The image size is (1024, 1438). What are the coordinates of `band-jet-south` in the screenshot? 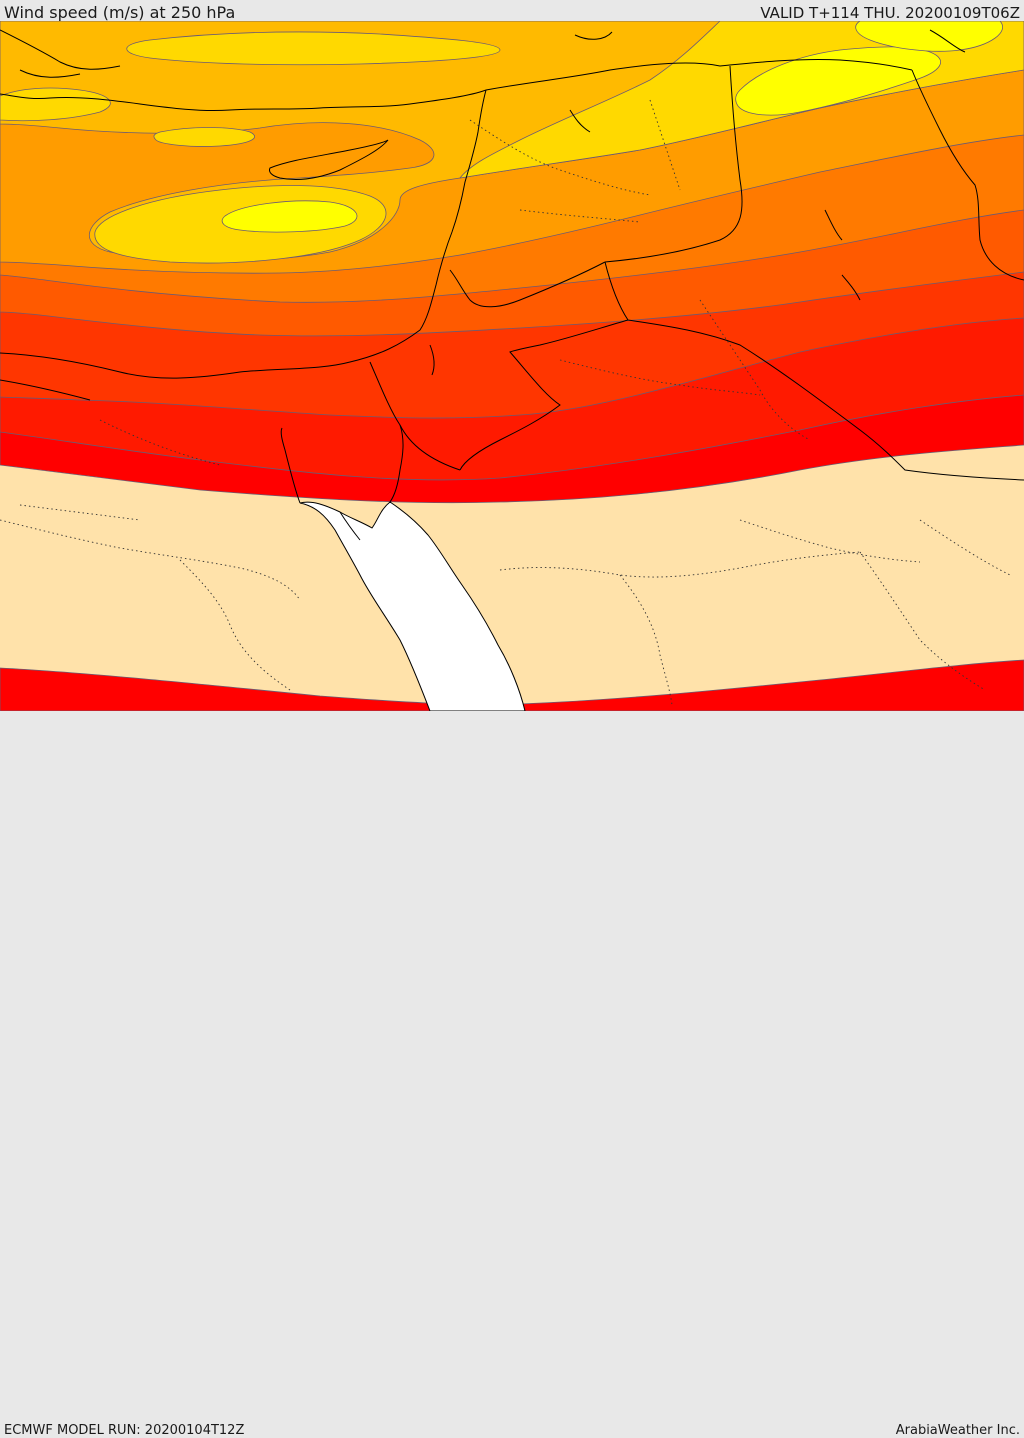 It's located at (512, 685).